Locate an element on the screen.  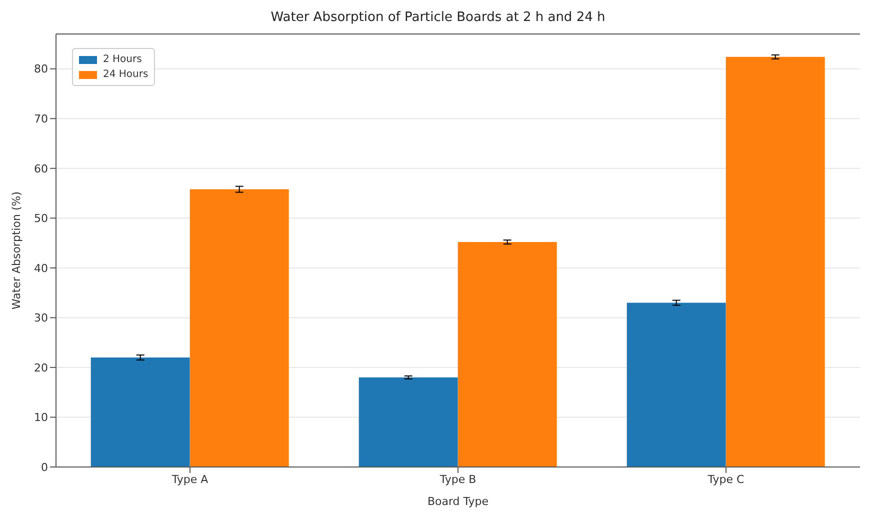
y-tick-label: 80 is located at coordinates (41, 69).